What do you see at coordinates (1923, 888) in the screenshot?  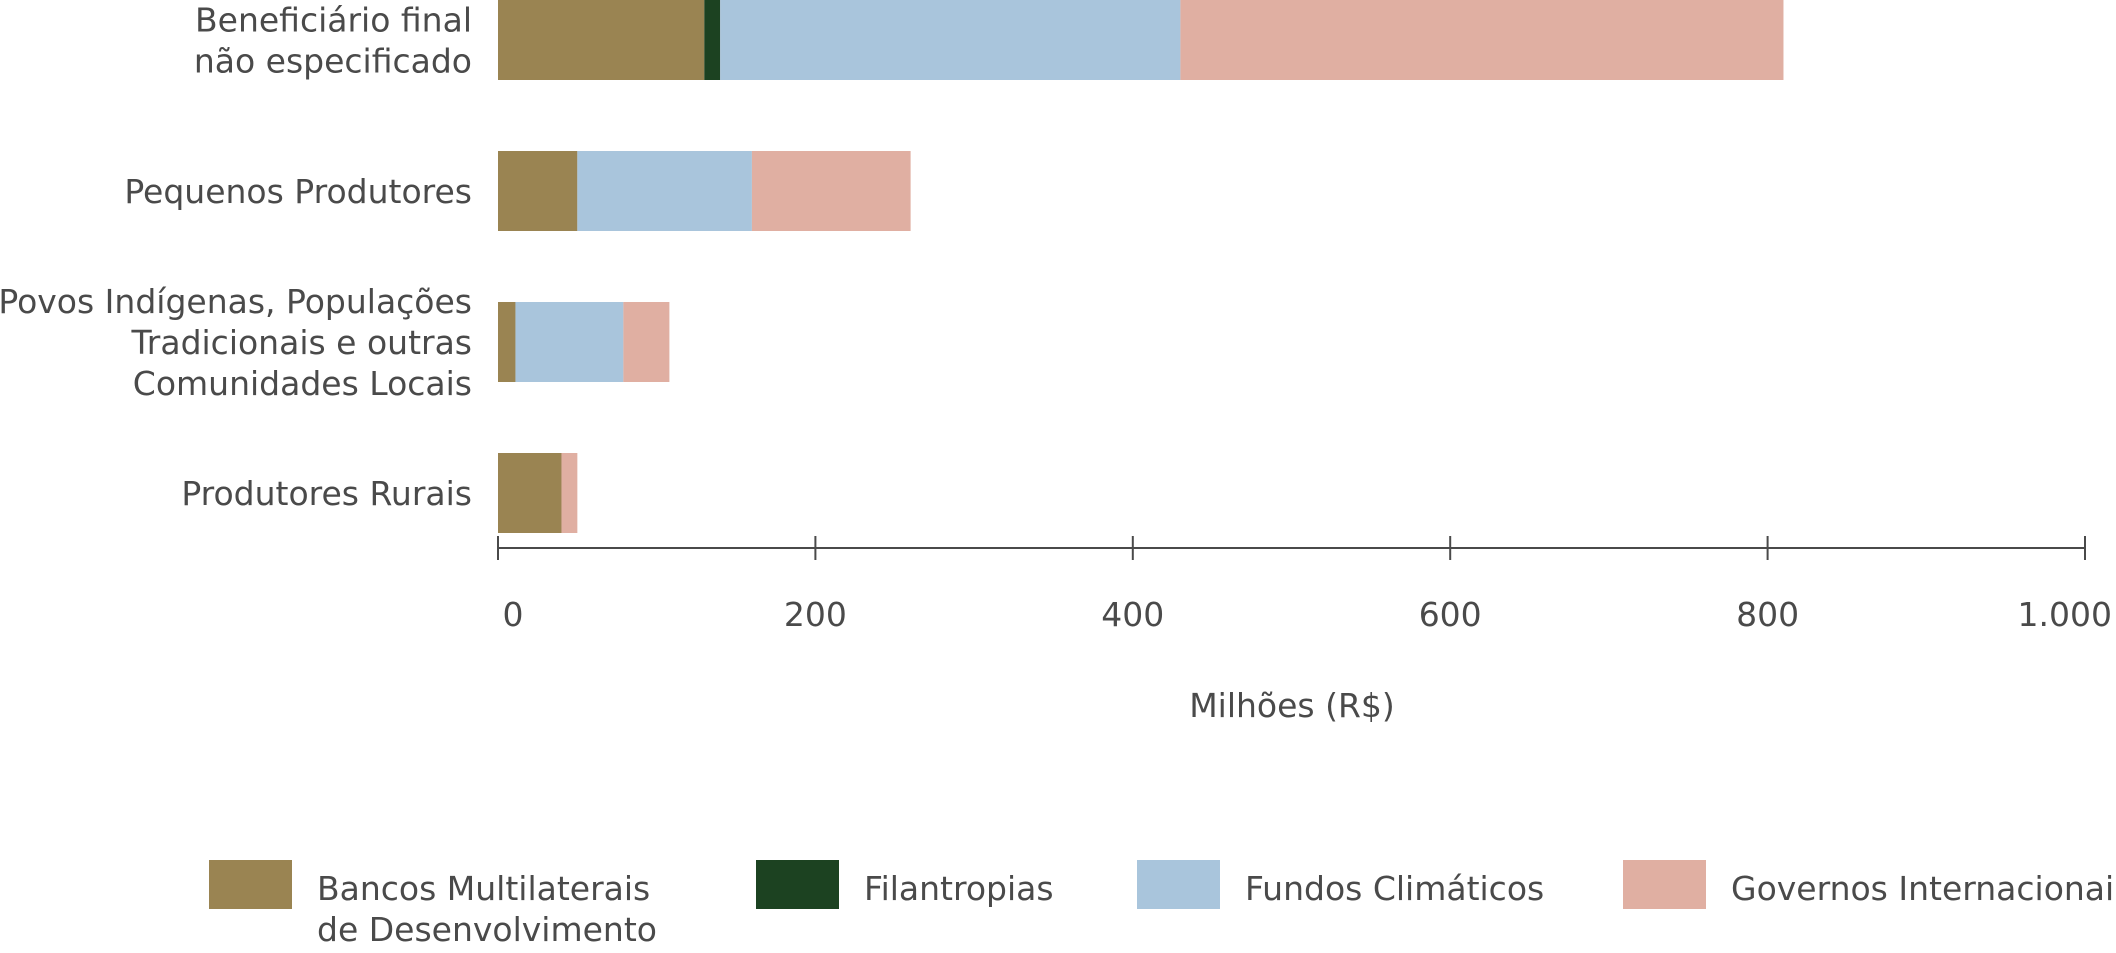 I see `legend-label-3: Governos Internacionais` at bounding box center [1923, 888].